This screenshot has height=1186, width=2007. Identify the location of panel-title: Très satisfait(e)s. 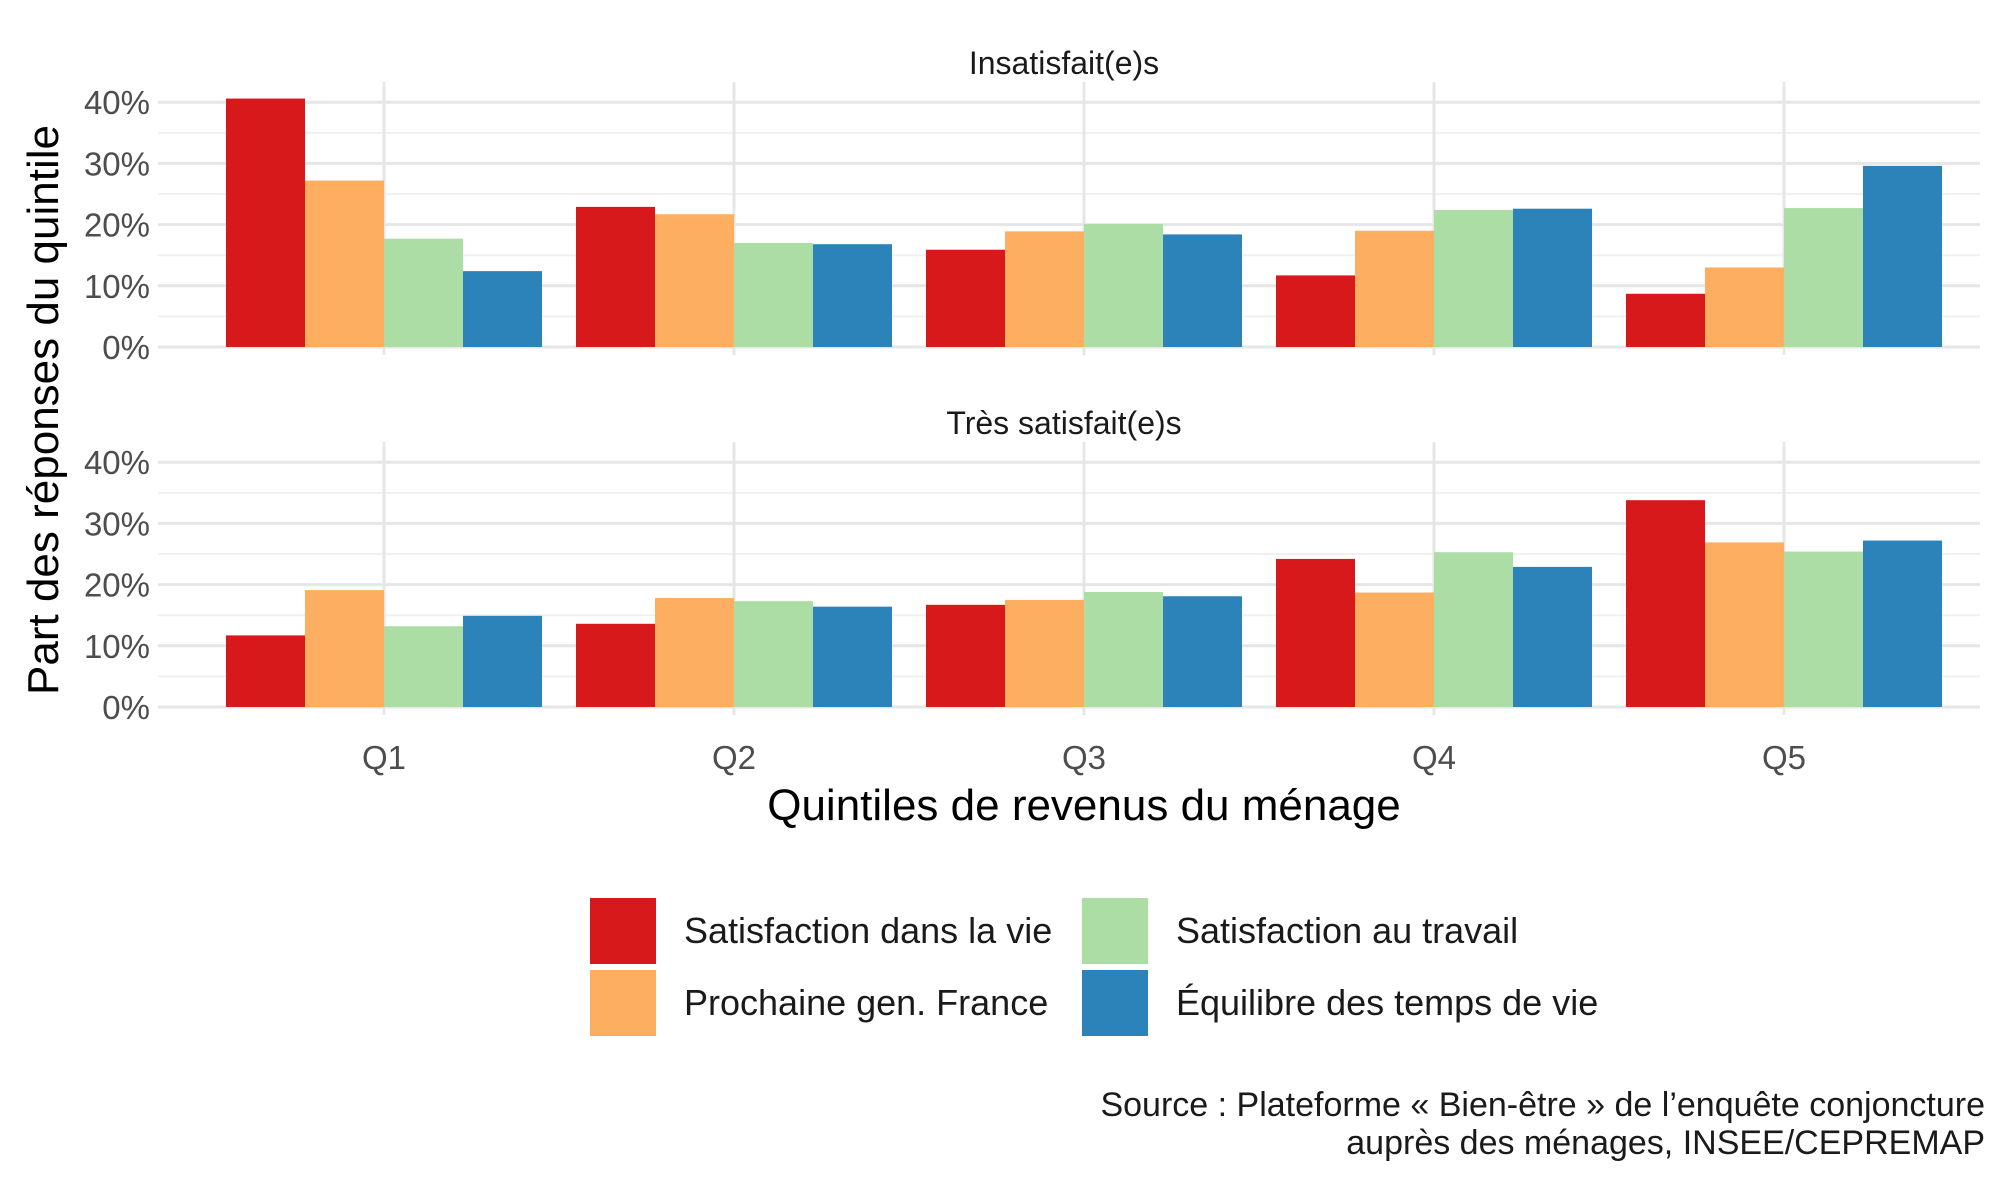
(1063, 423).